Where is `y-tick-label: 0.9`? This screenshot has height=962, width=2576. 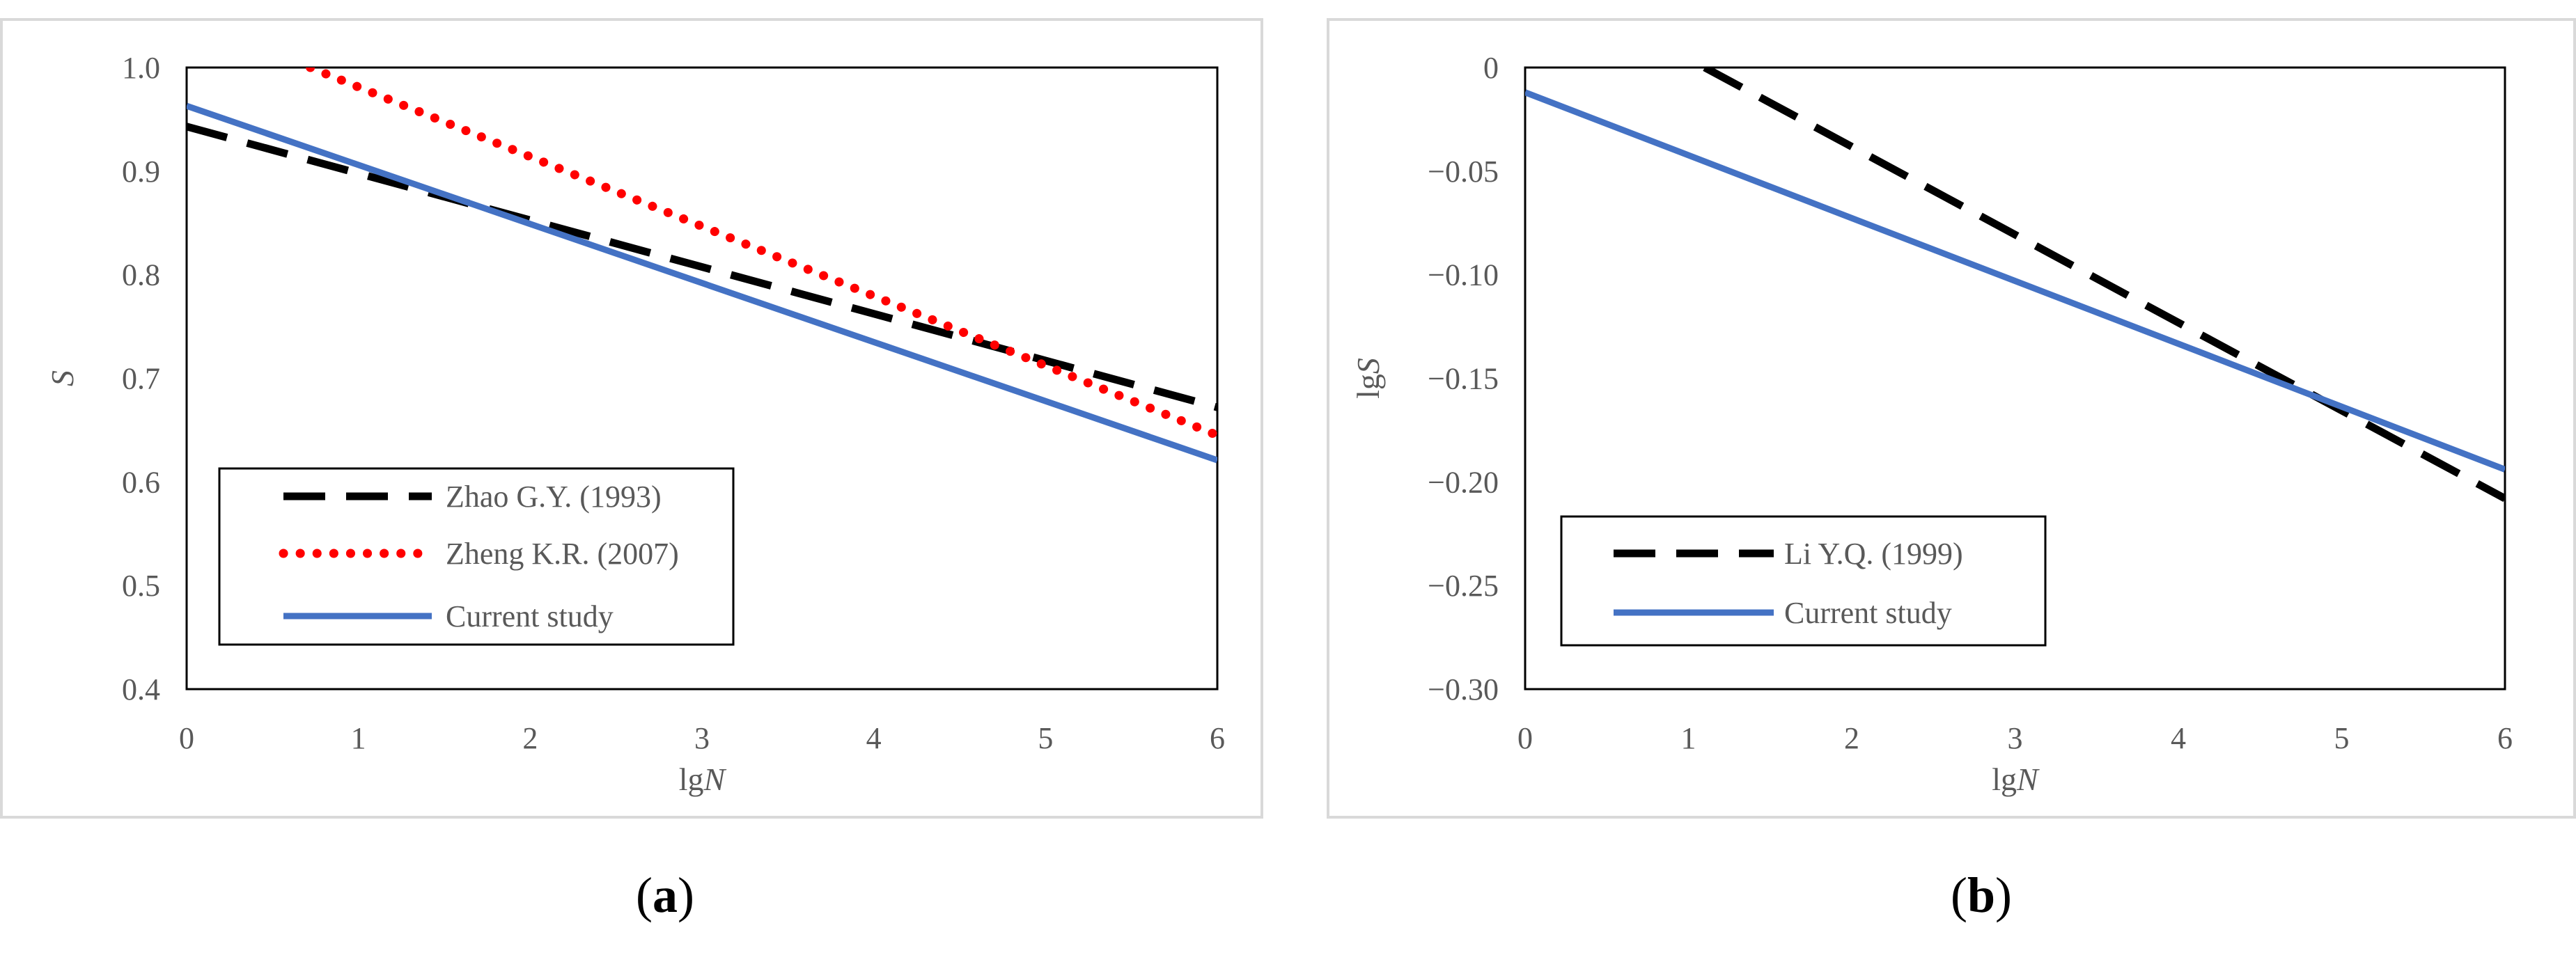
y-tick-label: 0.9 is located at coordinates (141, 172).